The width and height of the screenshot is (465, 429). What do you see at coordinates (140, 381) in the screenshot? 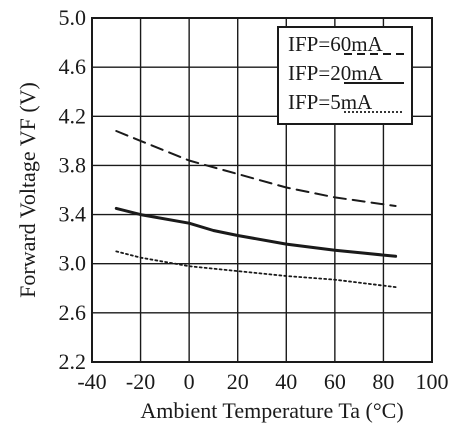
I see `x-tick-label: -20` at bounding box center [140, 381].